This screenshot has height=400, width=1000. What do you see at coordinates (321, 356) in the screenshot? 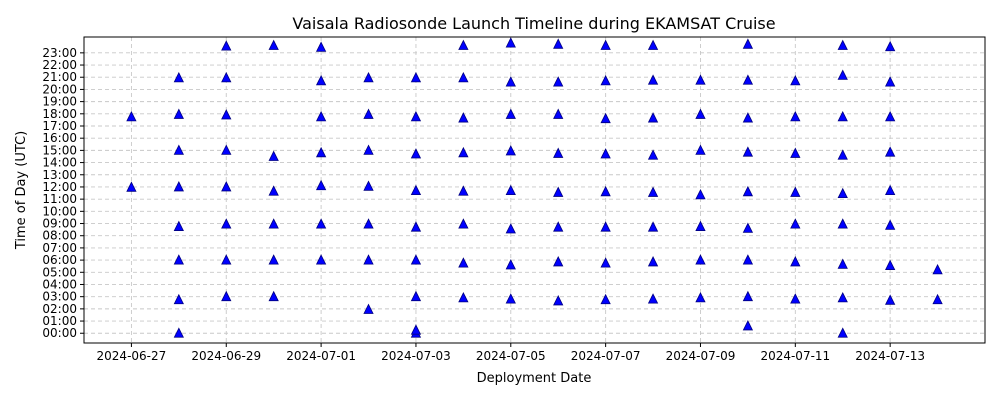
I see `x-tick-label: 2024-07-01` at bounding box center [321, 356].